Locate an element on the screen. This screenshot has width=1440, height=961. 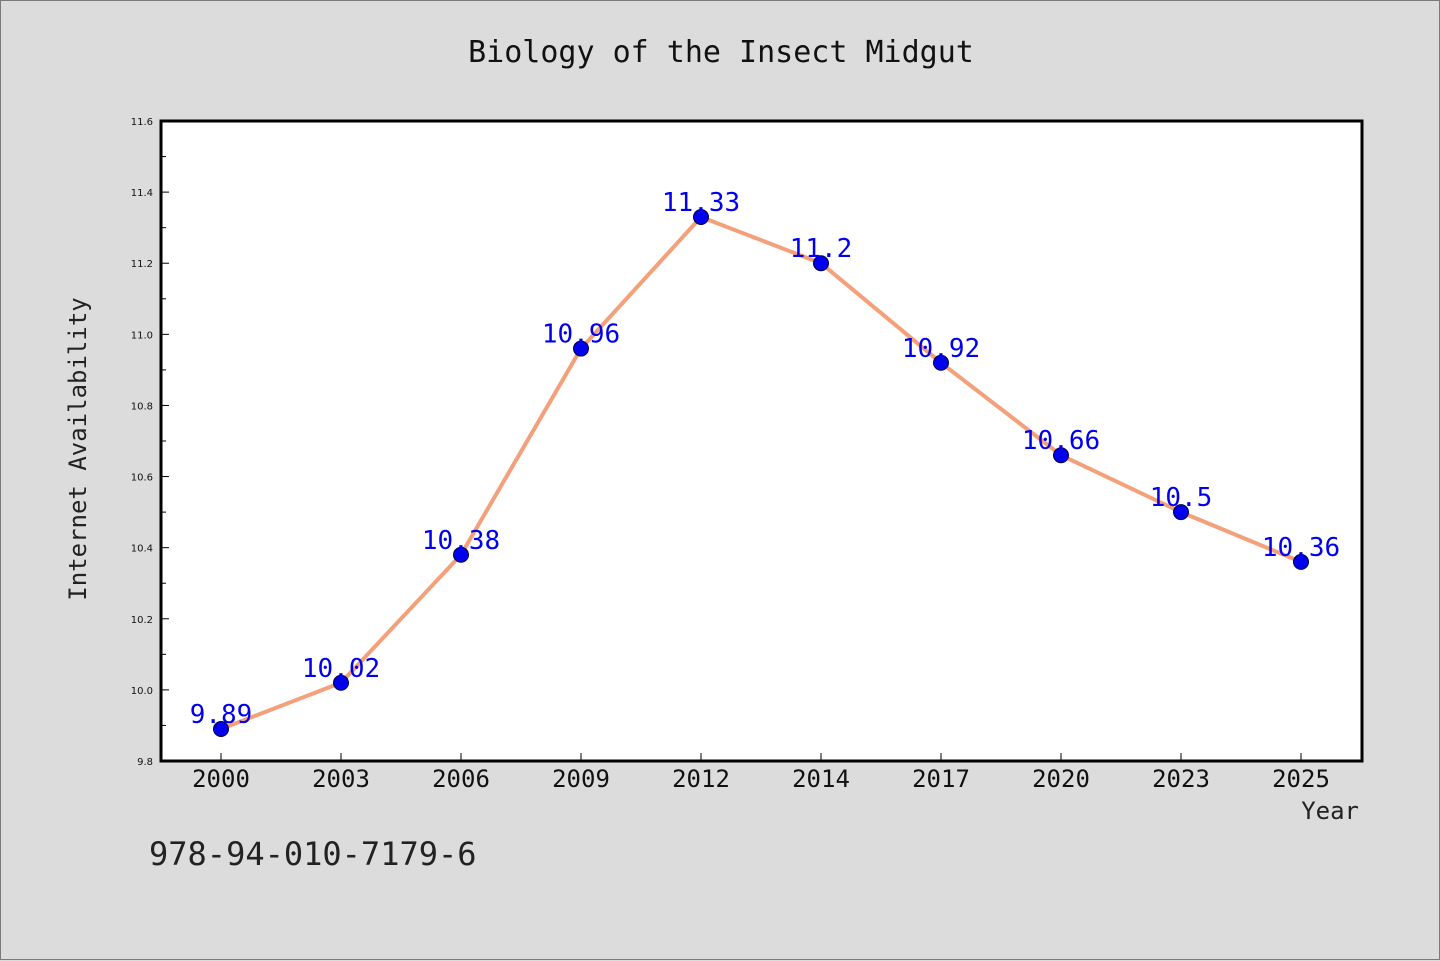
y-tick-label: 10.6 is located at coordinates (142, 478).